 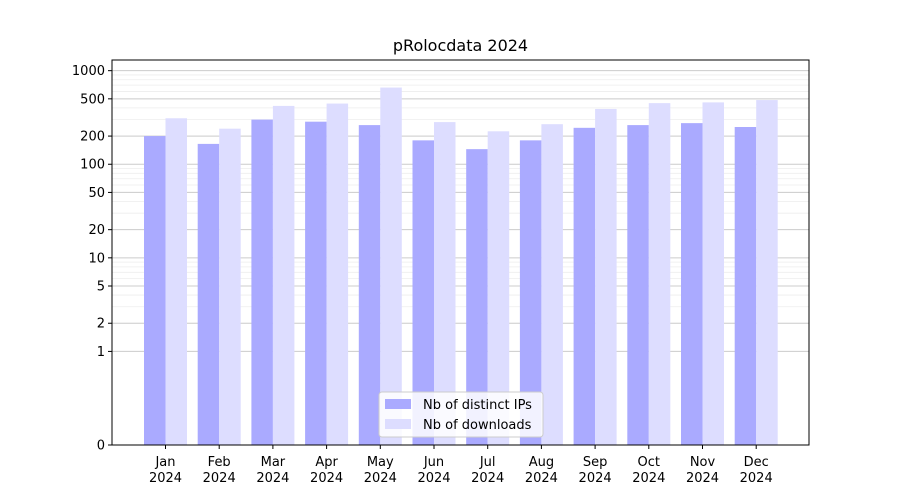 I want to click on chart-title: pRolocdata 2024, so click(x=460, y=45).